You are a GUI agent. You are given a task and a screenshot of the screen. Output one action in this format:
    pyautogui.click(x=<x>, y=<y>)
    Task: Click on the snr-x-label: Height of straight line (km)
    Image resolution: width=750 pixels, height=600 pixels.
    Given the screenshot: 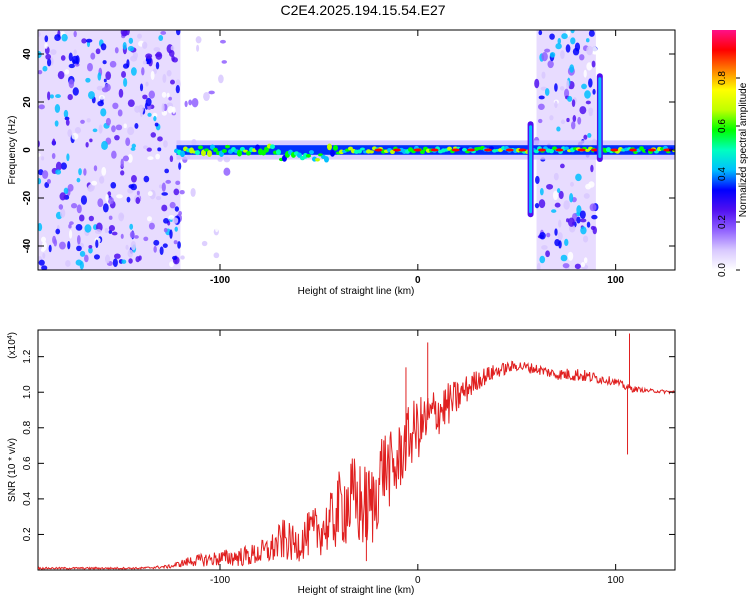 What is the action you would take?
    pyautogui.click(x=356, y=590)
    